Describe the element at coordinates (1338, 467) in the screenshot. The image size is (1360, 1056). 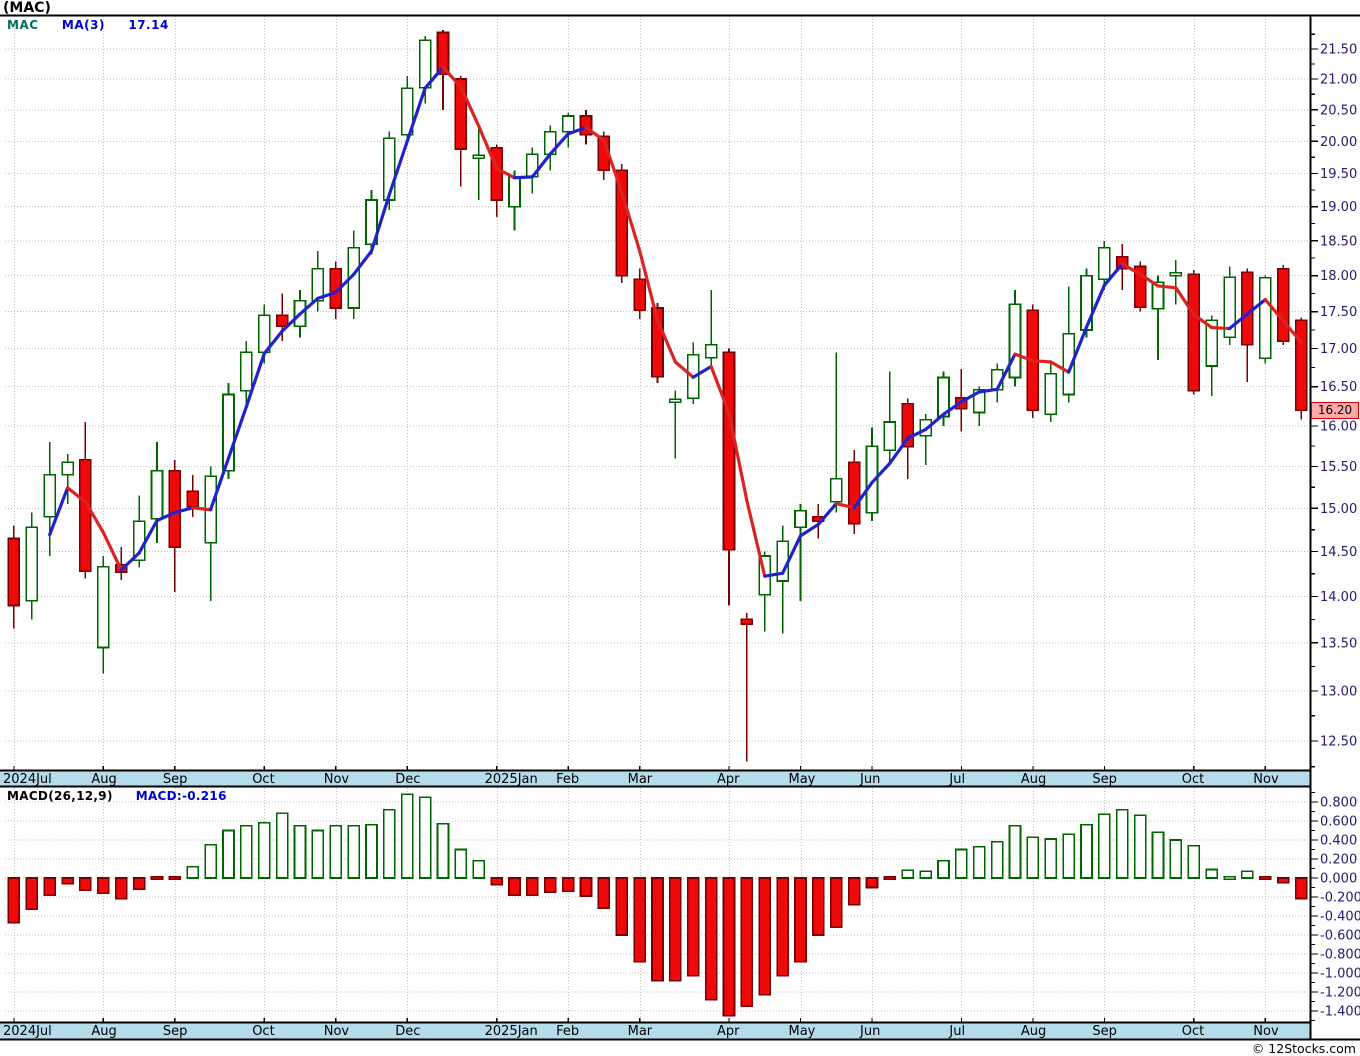
I see `price-tick-label: 15.50` at that location.